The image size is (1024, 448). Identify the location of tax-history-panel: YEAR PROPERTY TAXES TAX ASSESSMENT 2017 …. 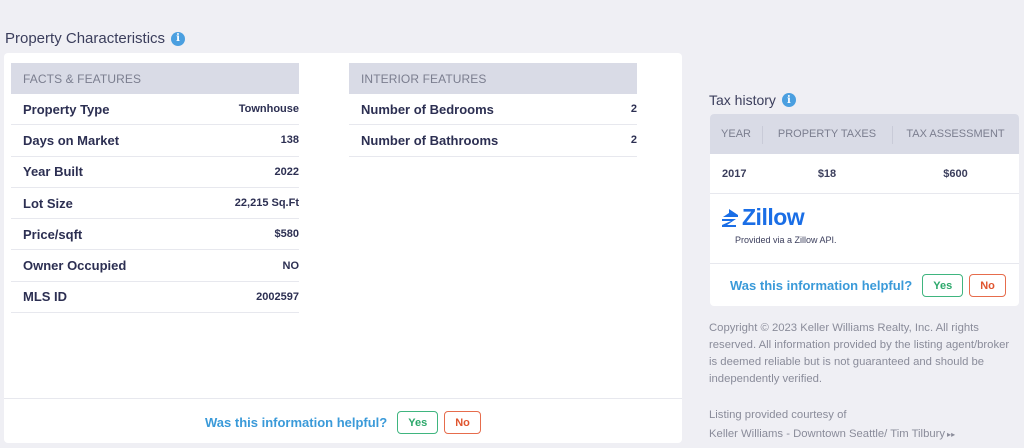
(864, 210).